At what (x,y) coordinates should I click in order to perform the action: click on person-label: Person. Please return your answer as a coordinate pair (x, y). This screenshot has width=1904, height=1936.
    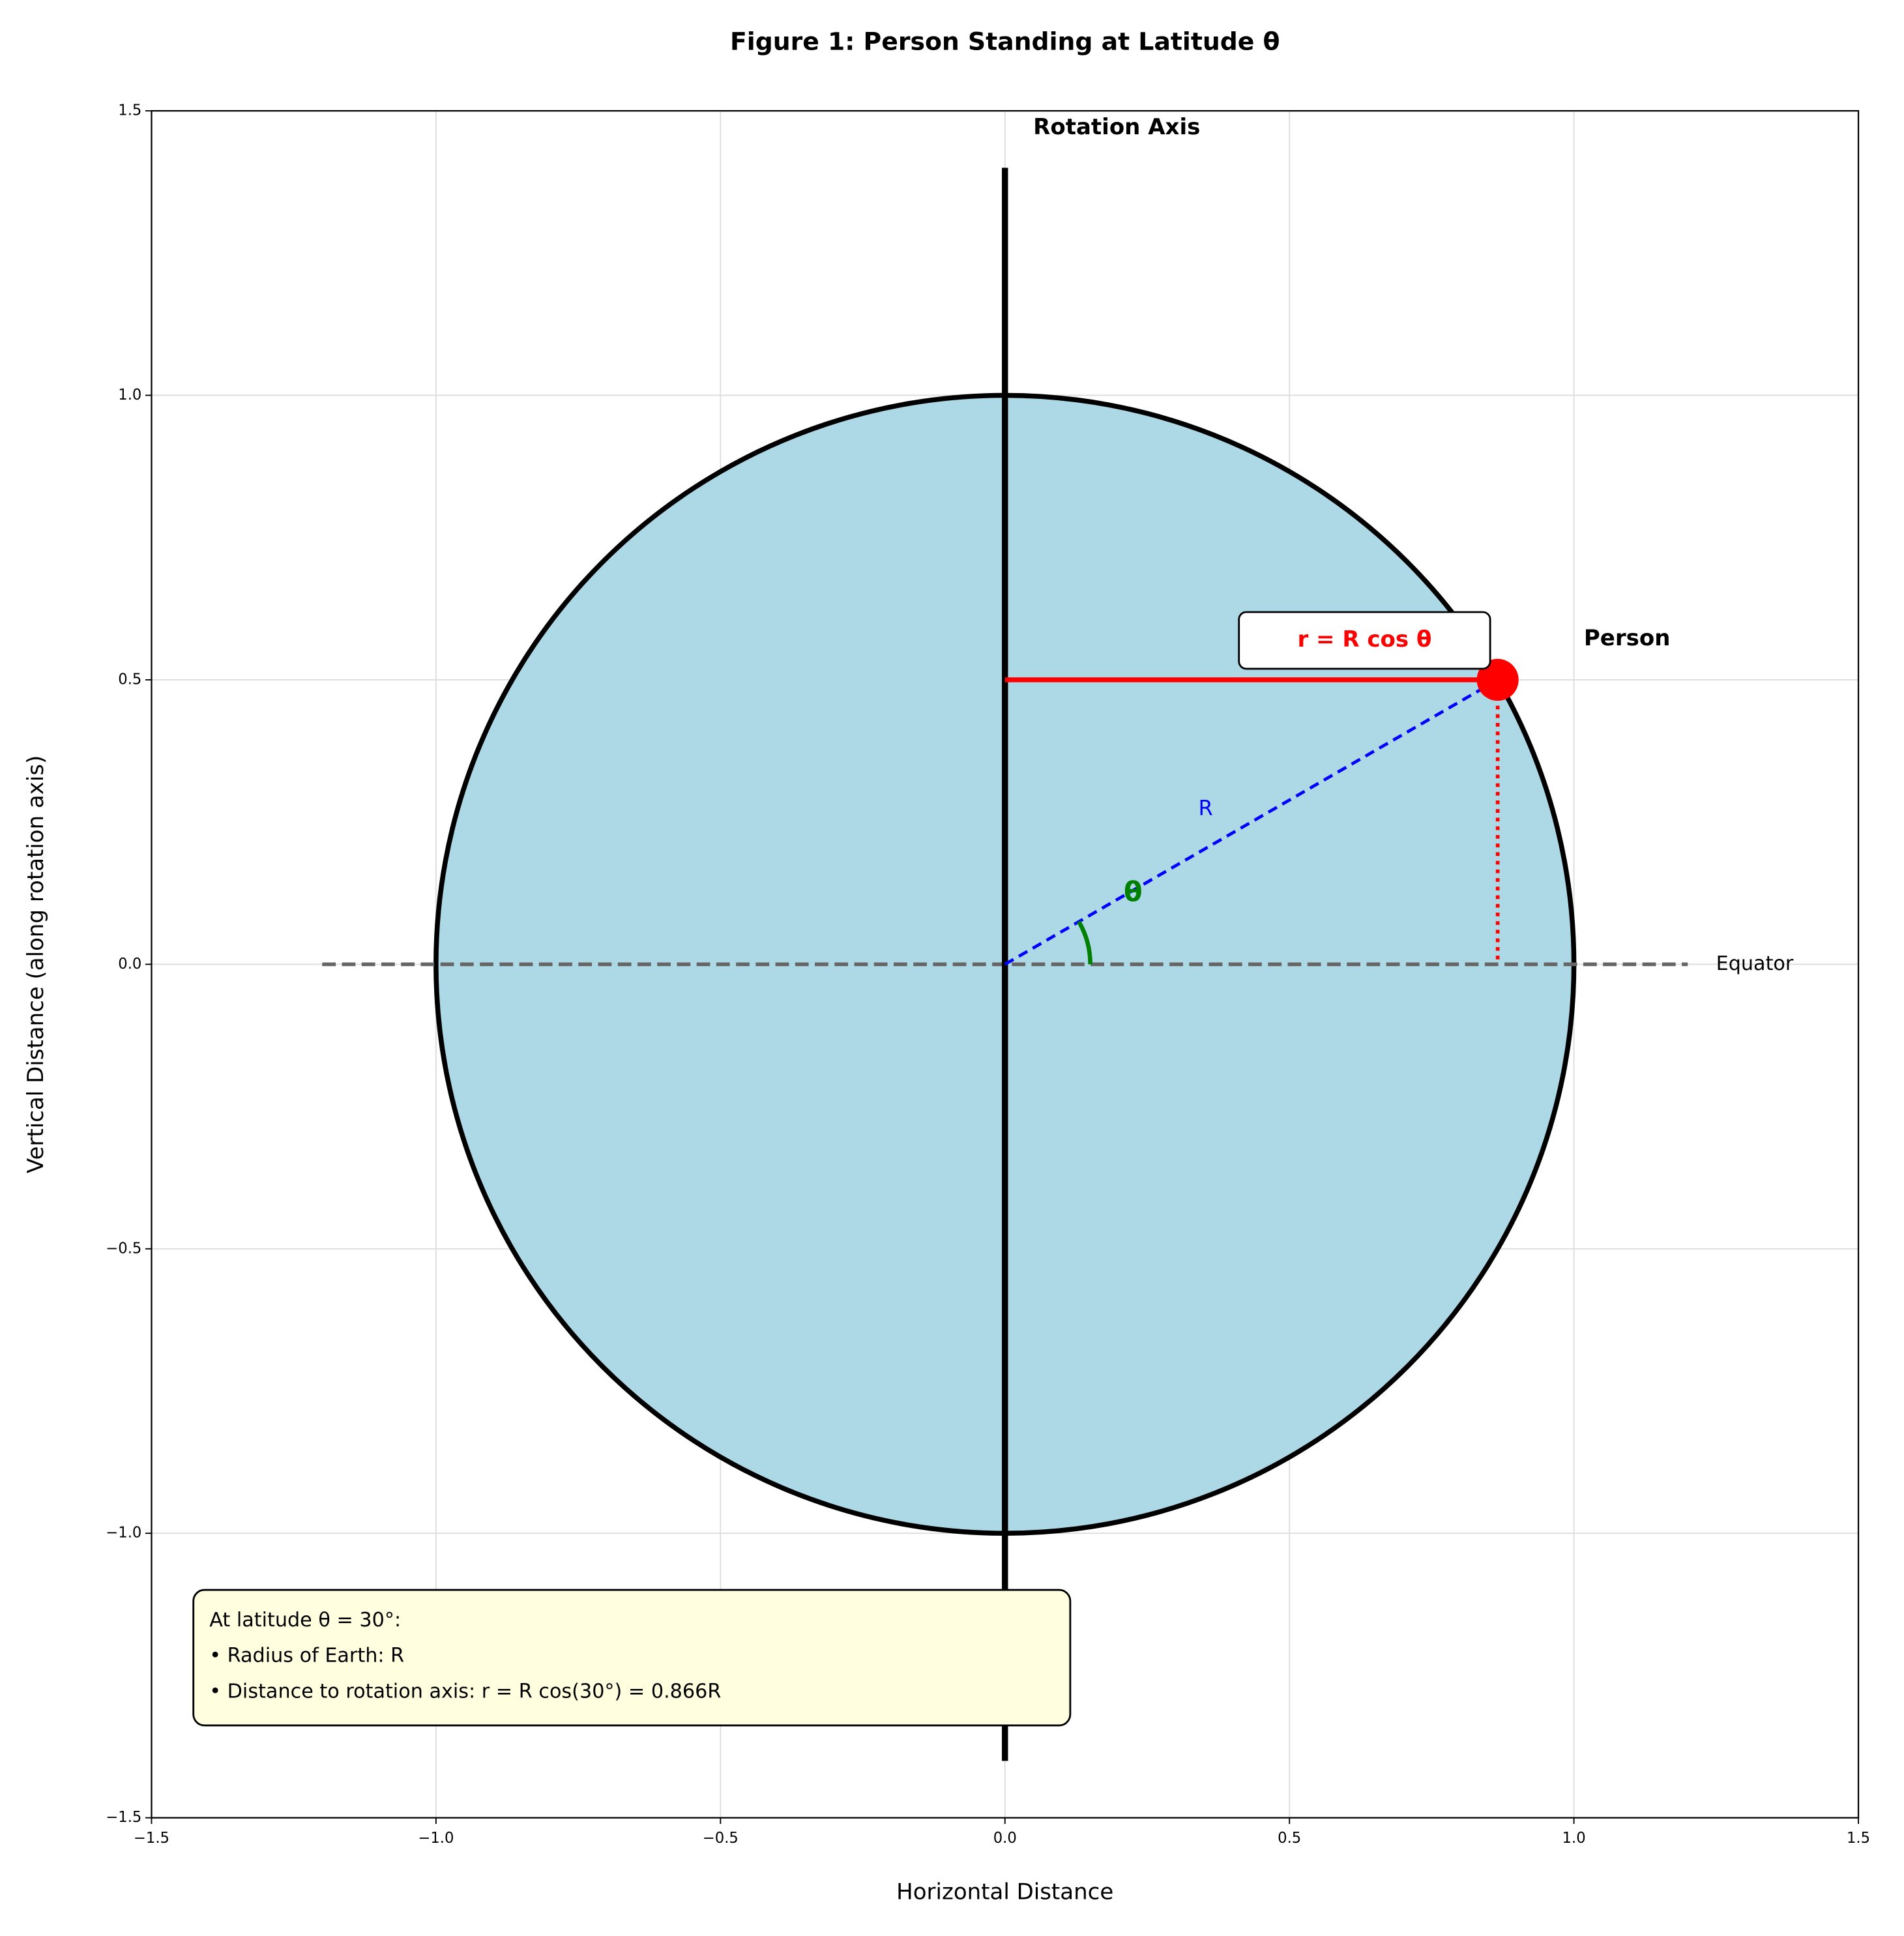
    Looking at the image, I should click on (1627, 638).